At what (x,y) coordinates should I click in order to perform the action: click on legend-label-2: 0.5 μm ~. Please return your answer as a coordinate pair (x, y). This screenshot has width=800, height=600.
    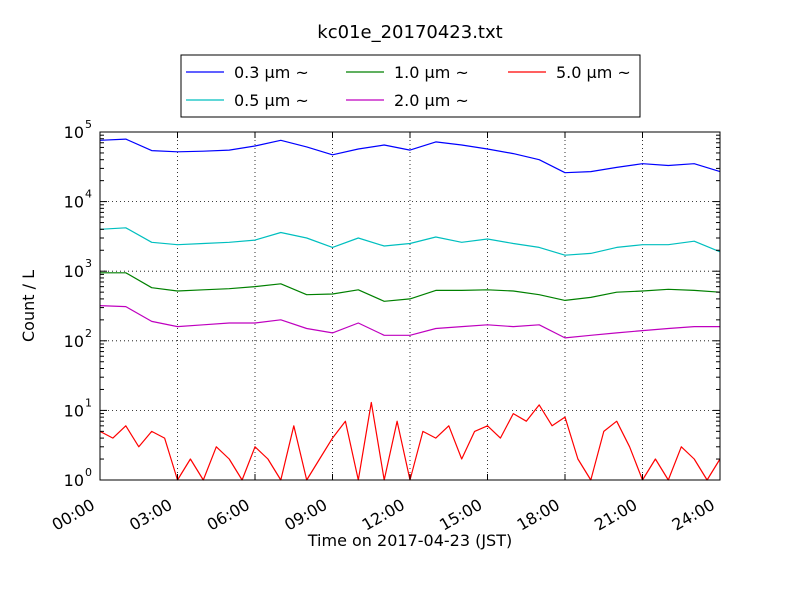
    Looking at the image, I should click on (271, 100).